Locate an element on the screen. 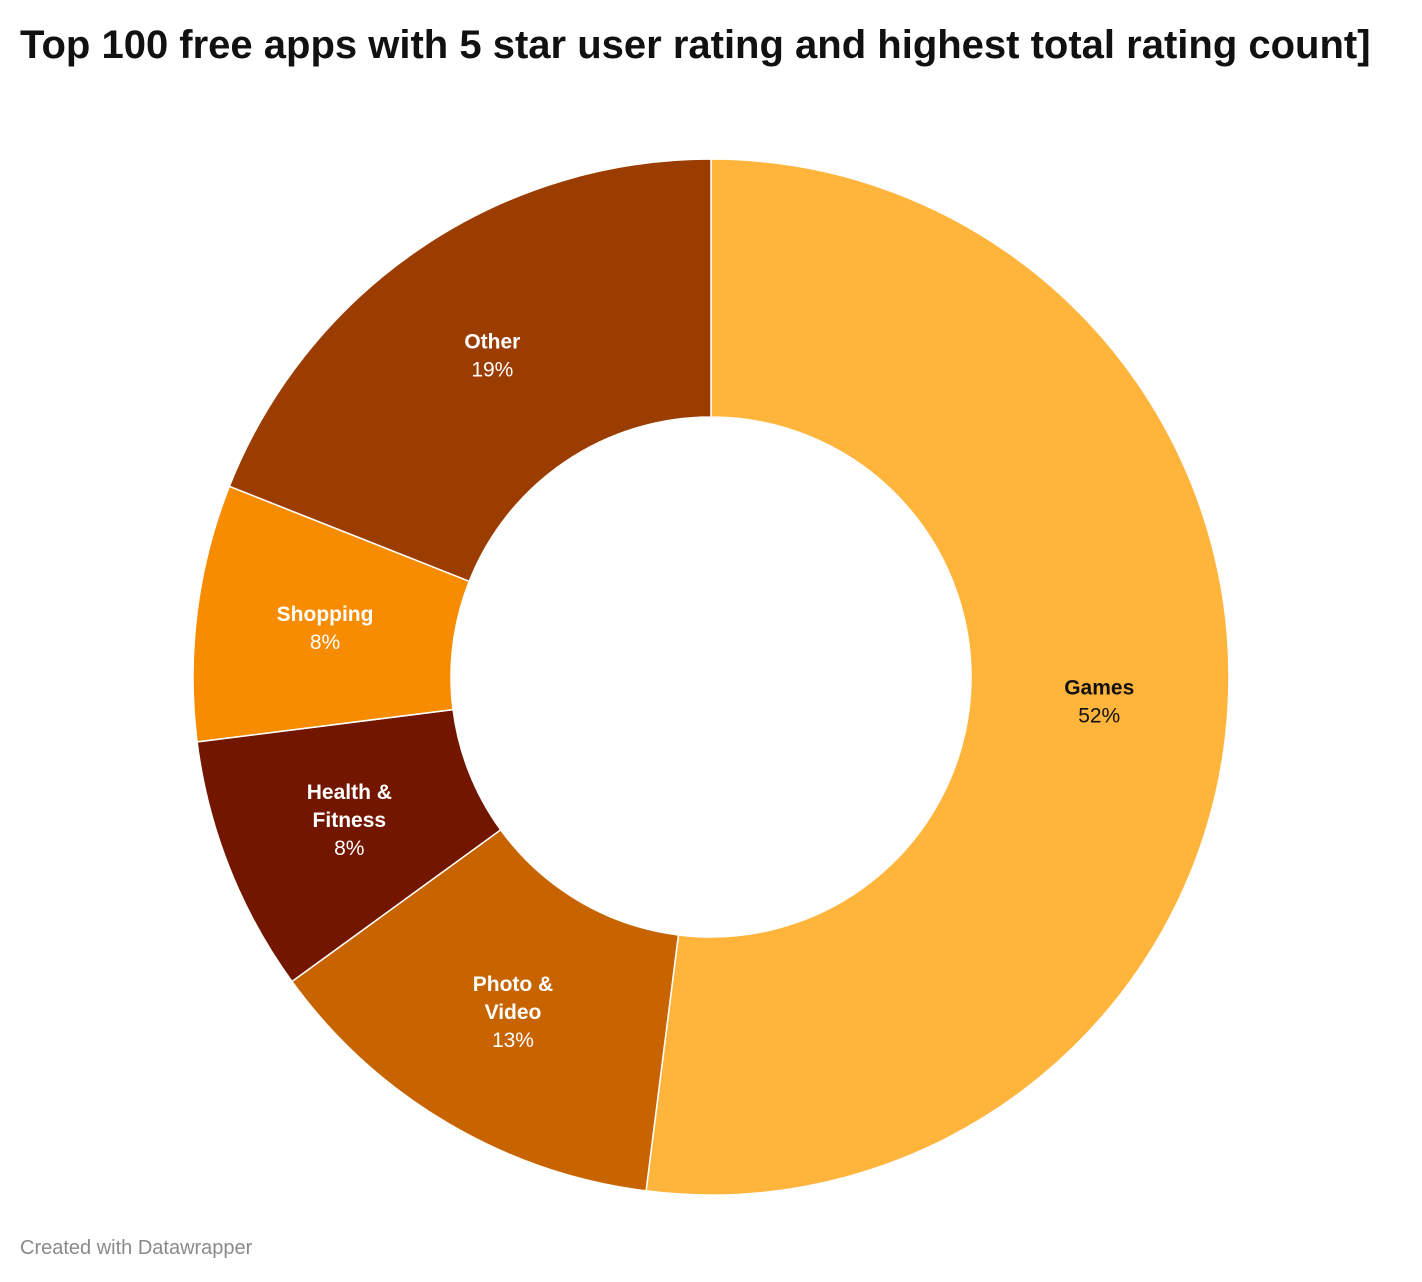 Image resolution: width=1422 pixels, height=1282 pixels. slice-value-games: 52% is located at coordinates (1099, 715).